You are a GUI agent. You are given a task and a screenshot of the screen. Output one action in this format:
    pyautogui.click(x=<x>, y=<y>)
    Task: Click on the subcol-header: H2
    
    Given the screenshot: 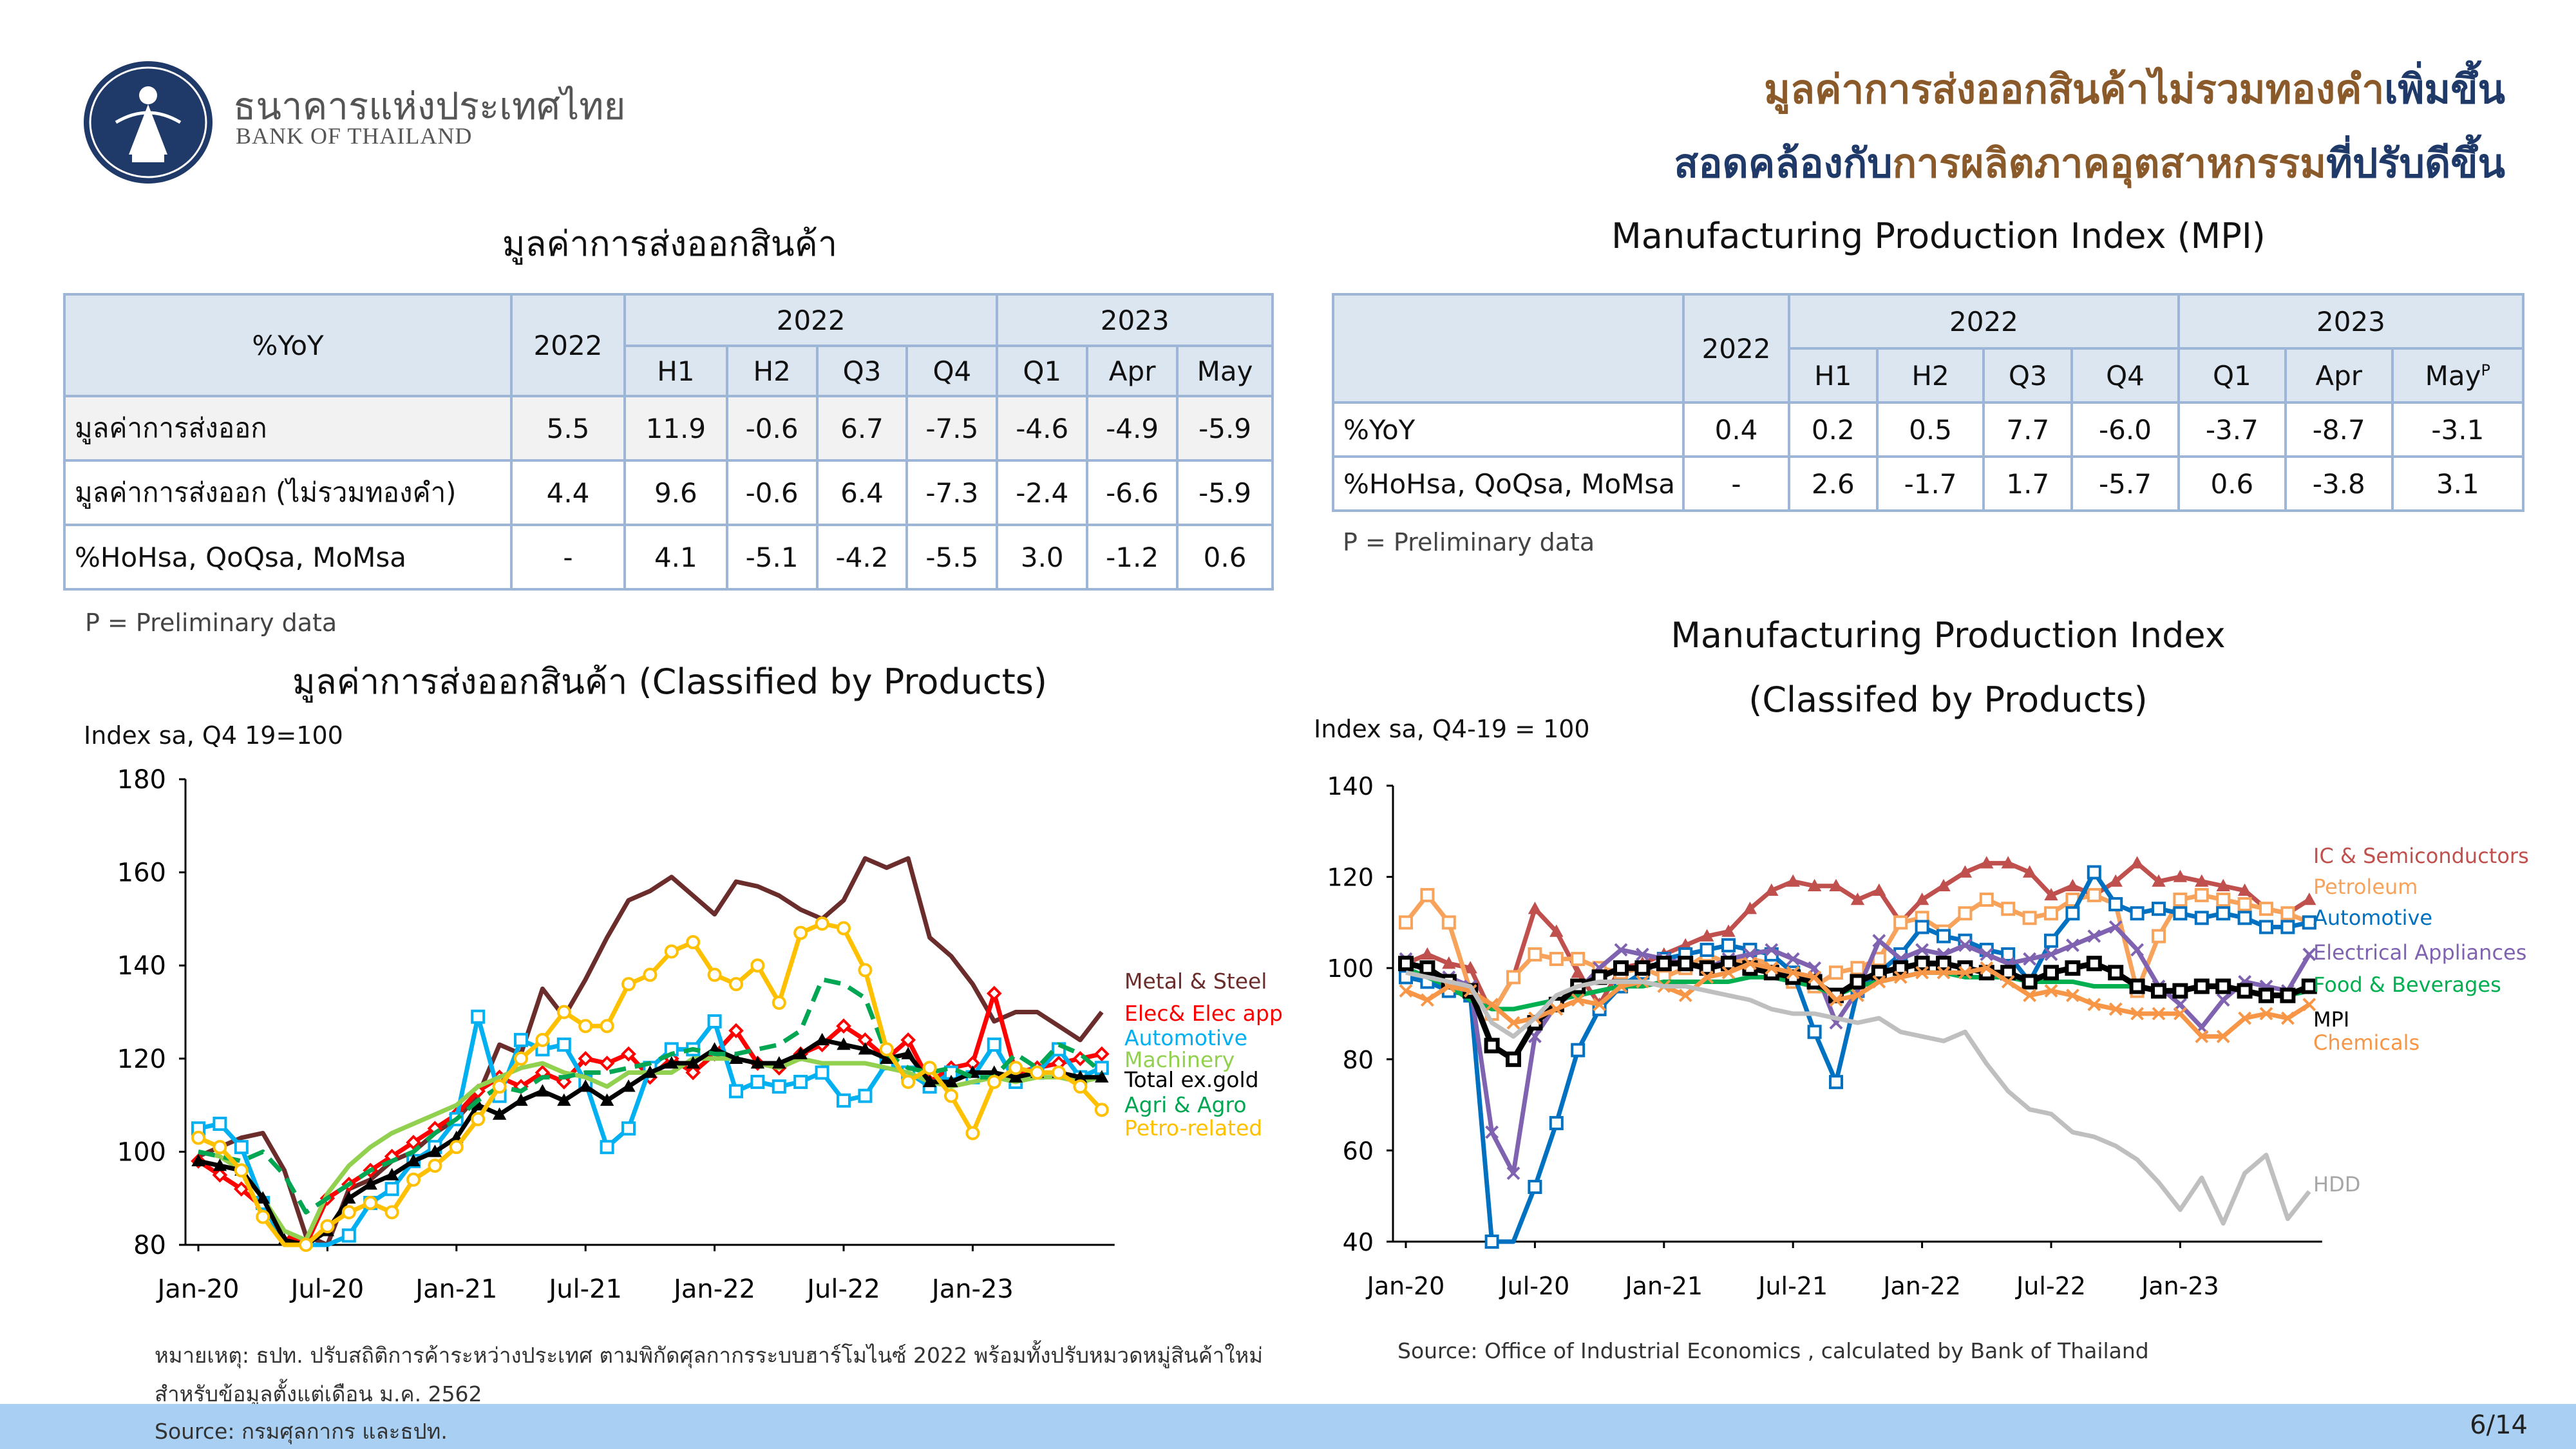 What is the action you would take?
    pyautogui.click(x=772, y=371)
    